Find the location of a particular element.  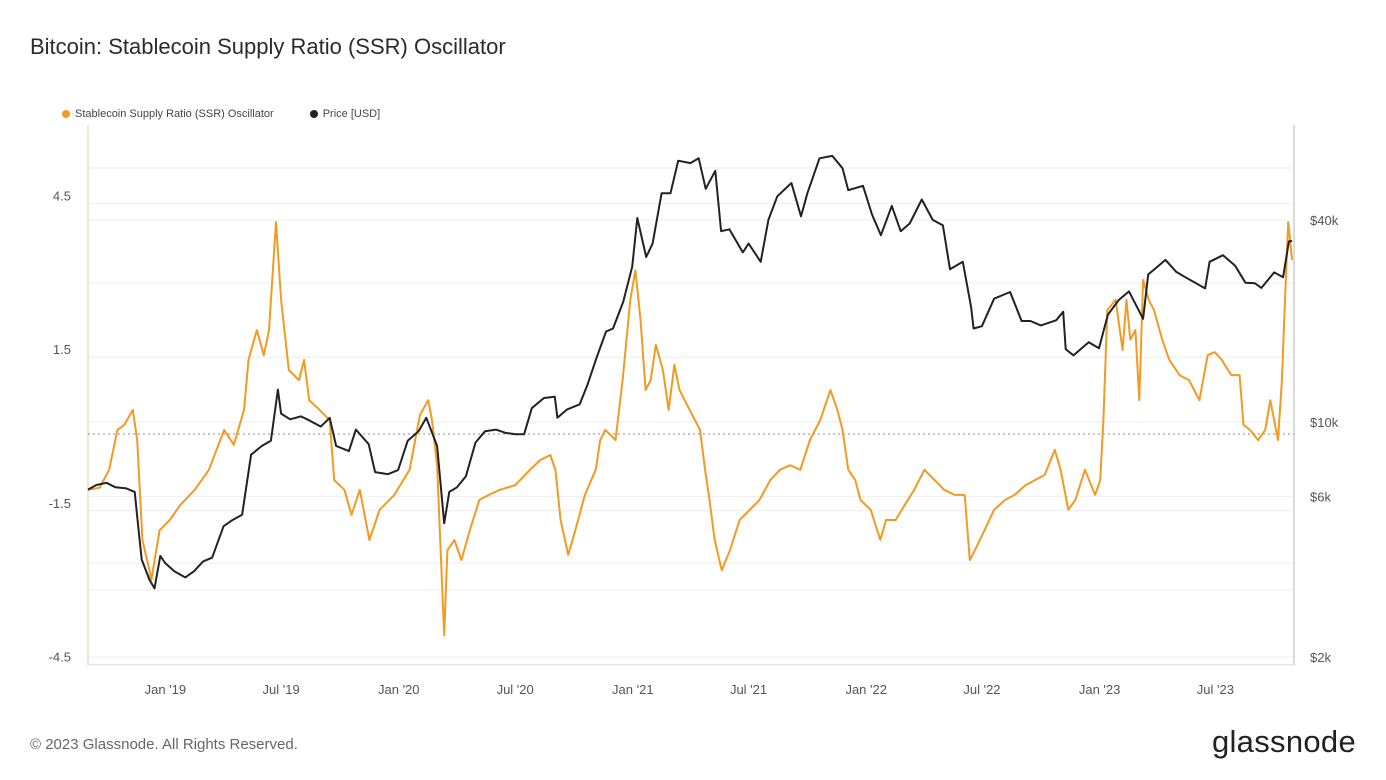

y-right-tick-label: $10k is located at coordinates (1324, 422).